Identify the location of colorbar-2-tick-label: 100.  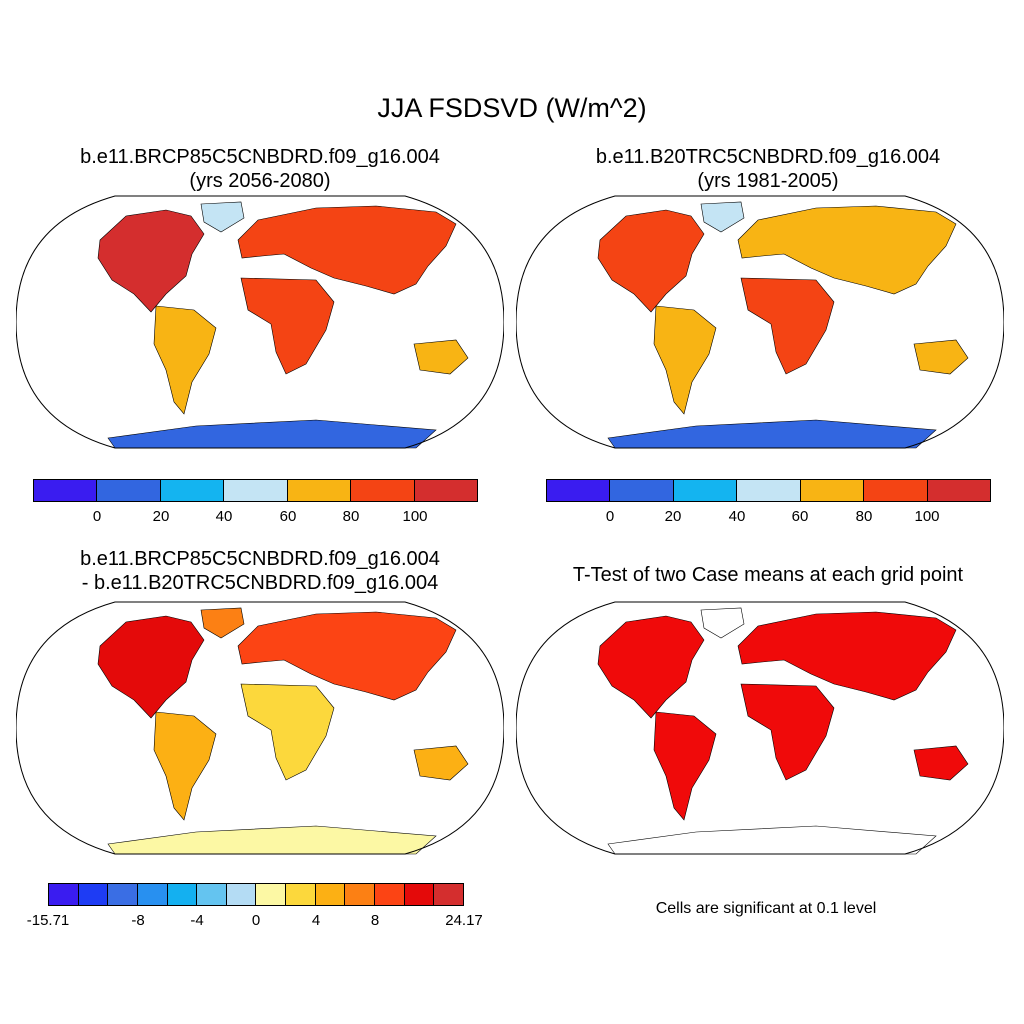
(927, 516).